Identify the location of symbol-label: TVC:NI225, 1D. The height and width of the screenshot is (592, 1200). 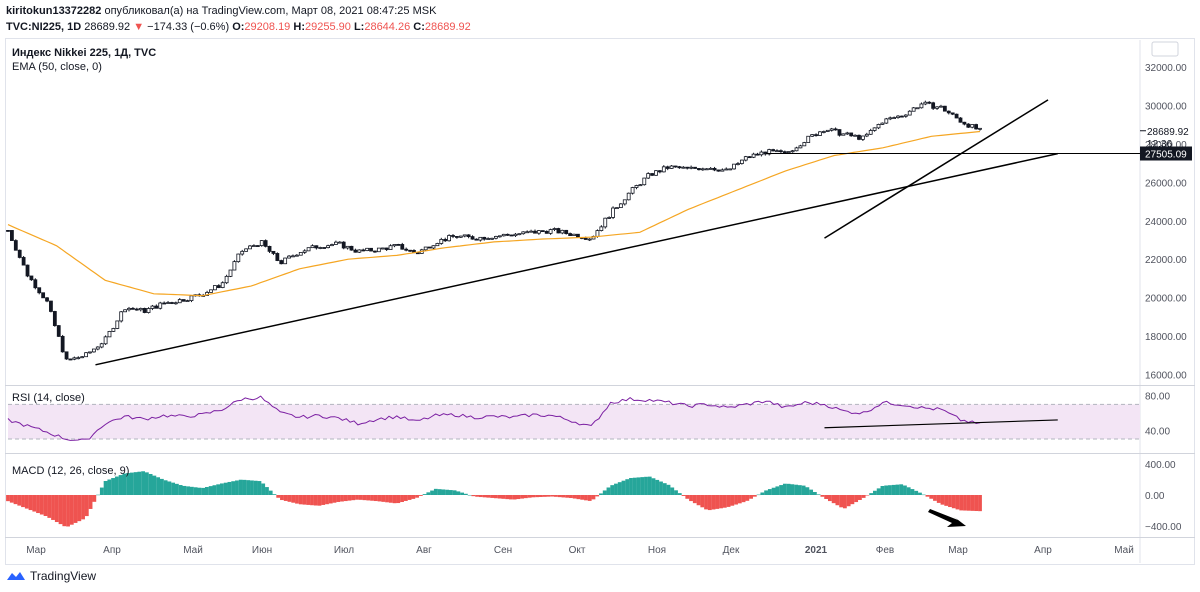
(44, 27).